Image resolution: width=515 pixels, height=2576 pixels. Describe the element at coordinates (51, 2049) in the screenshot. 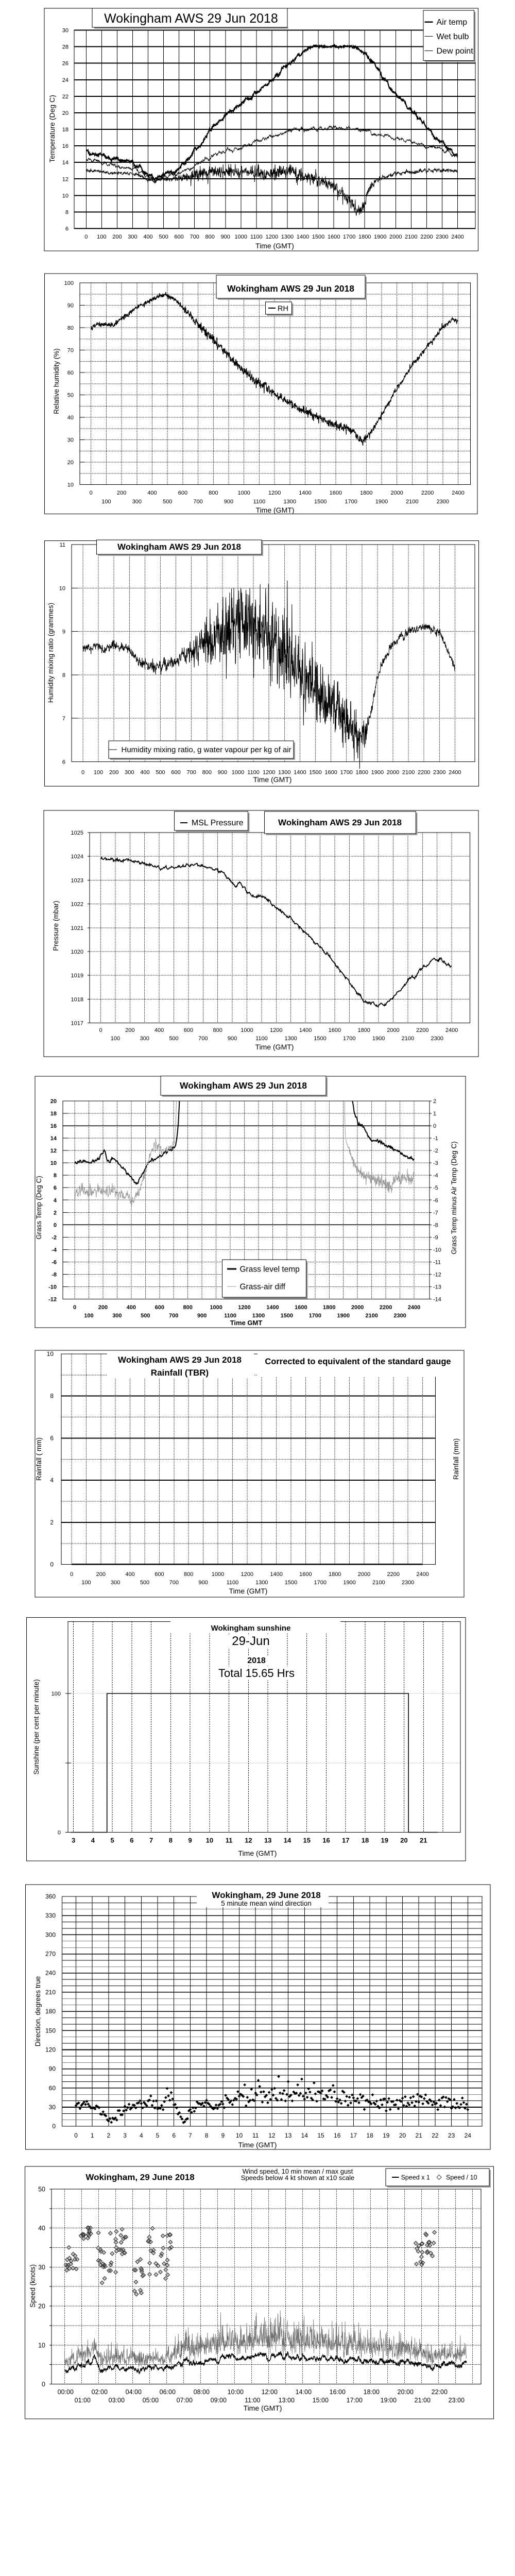

I see `svg-text: 120` at that location.